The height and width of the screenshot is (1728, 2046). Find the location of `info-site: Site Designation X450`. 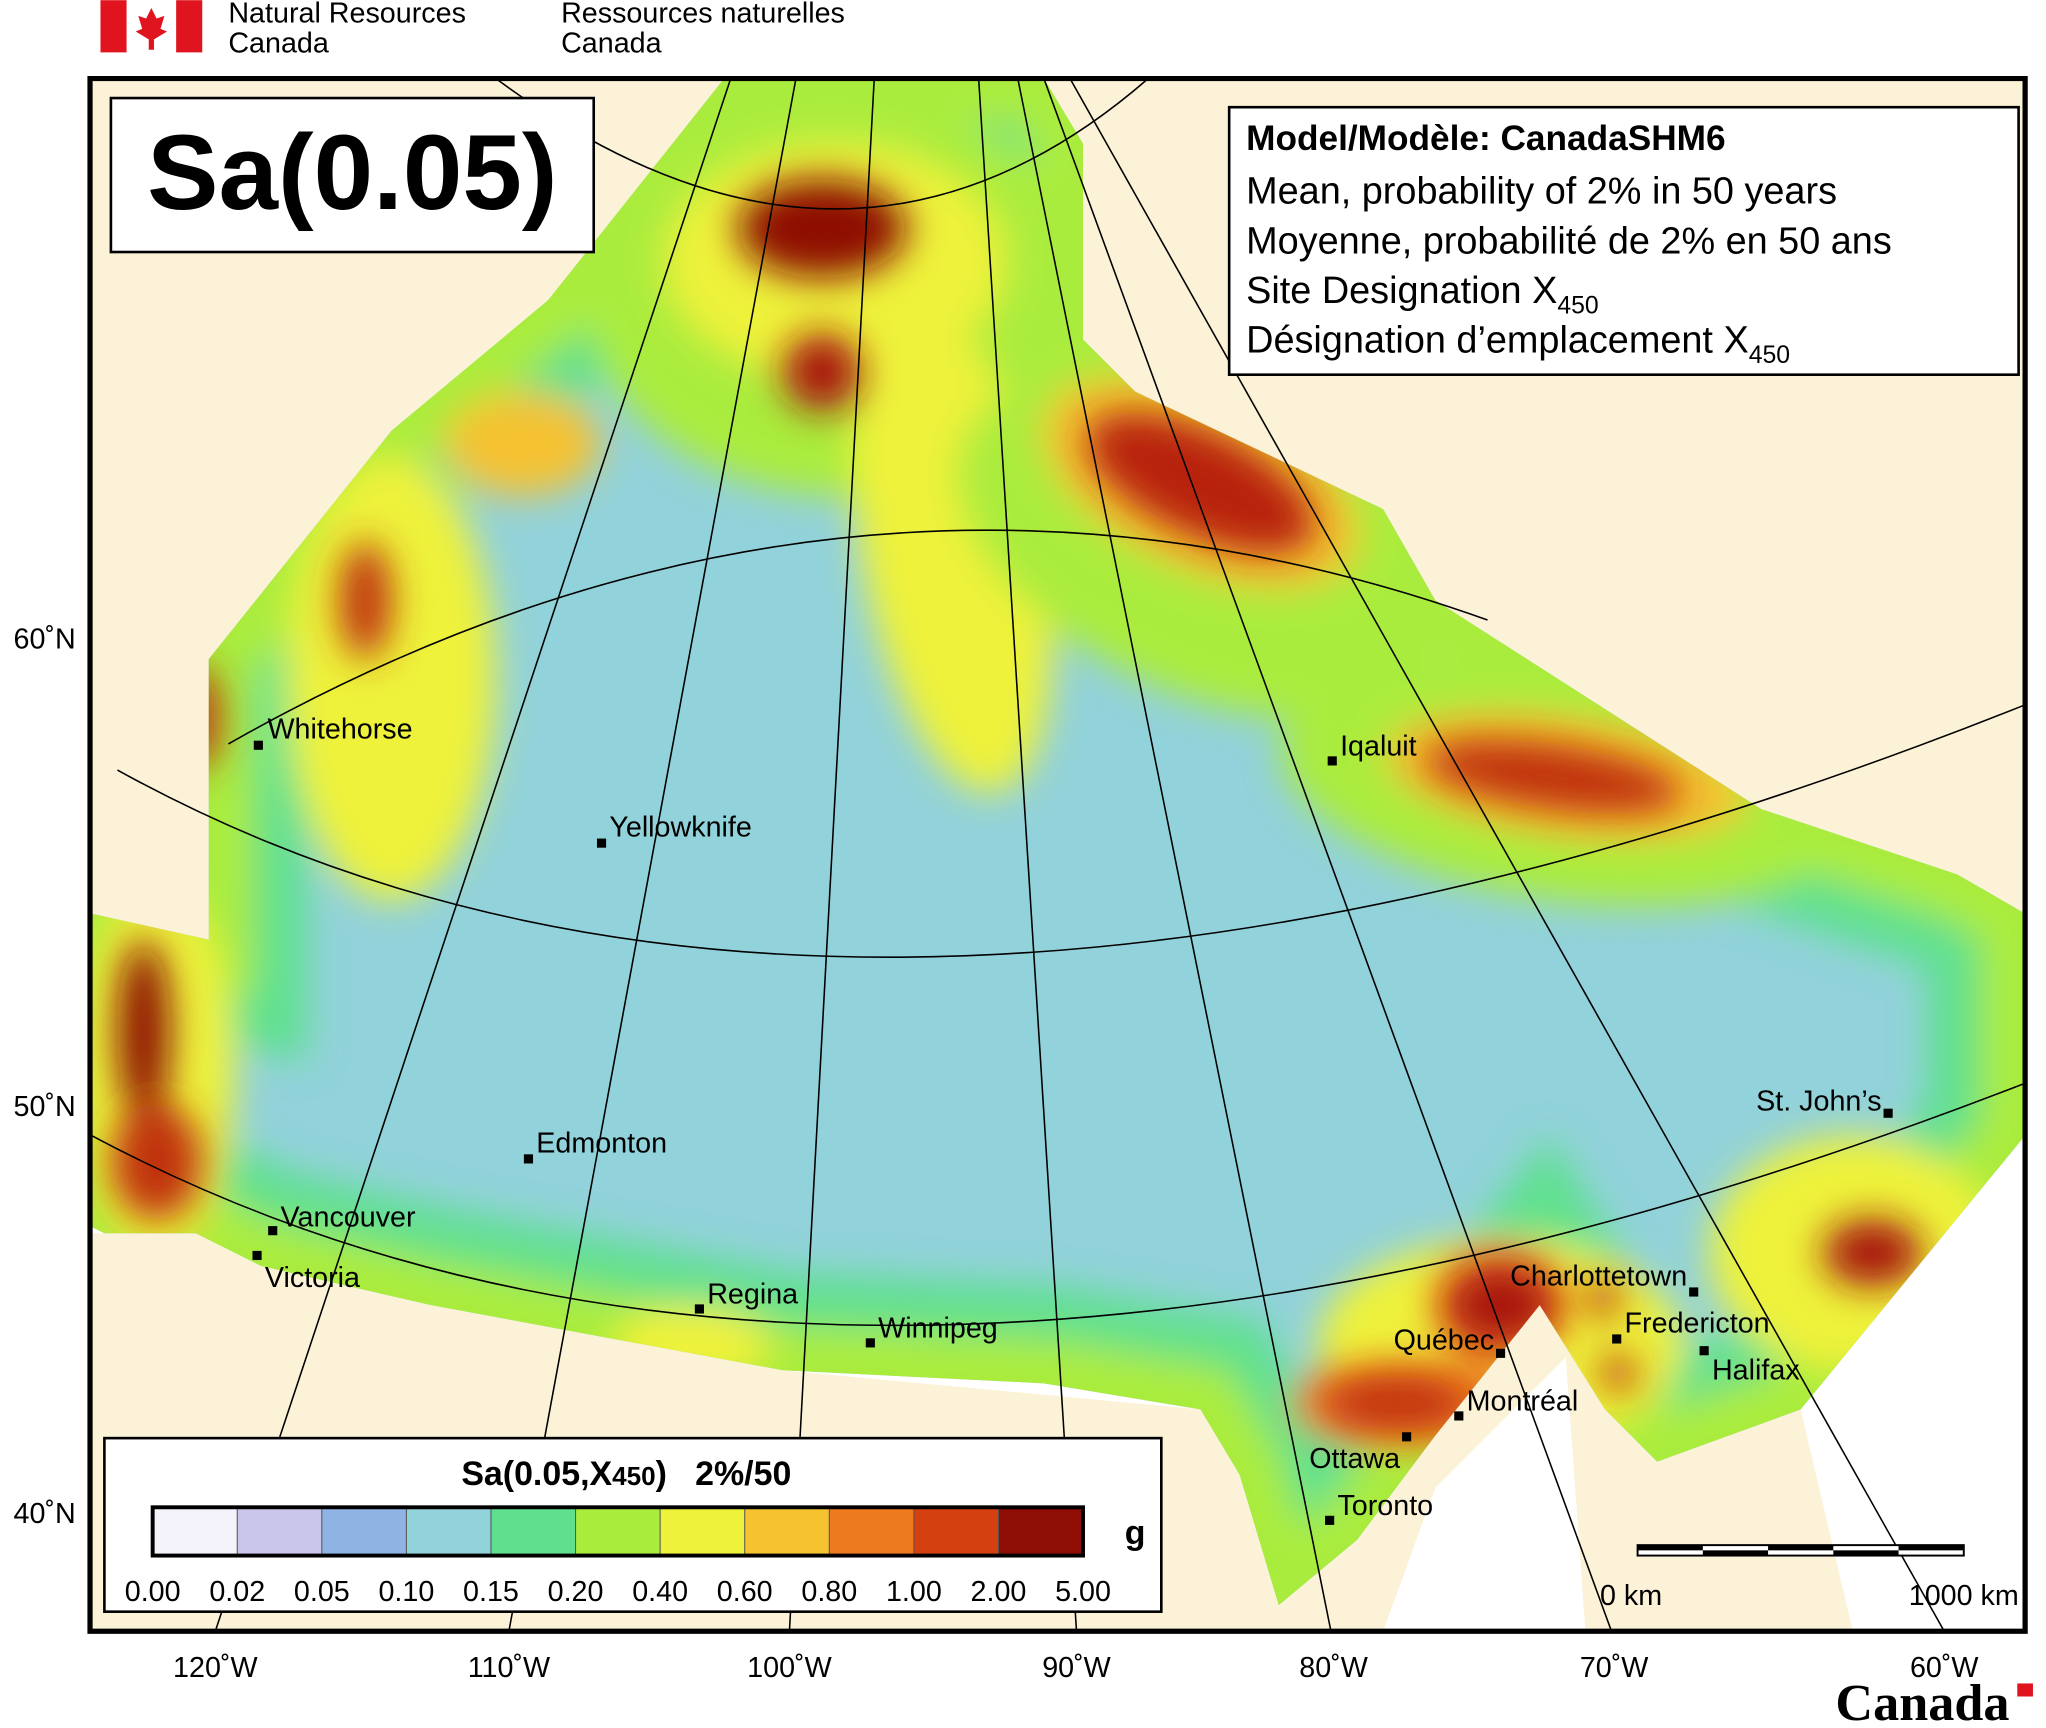

info-site: Site Designation X450 is located at coordinates (1422, 294).